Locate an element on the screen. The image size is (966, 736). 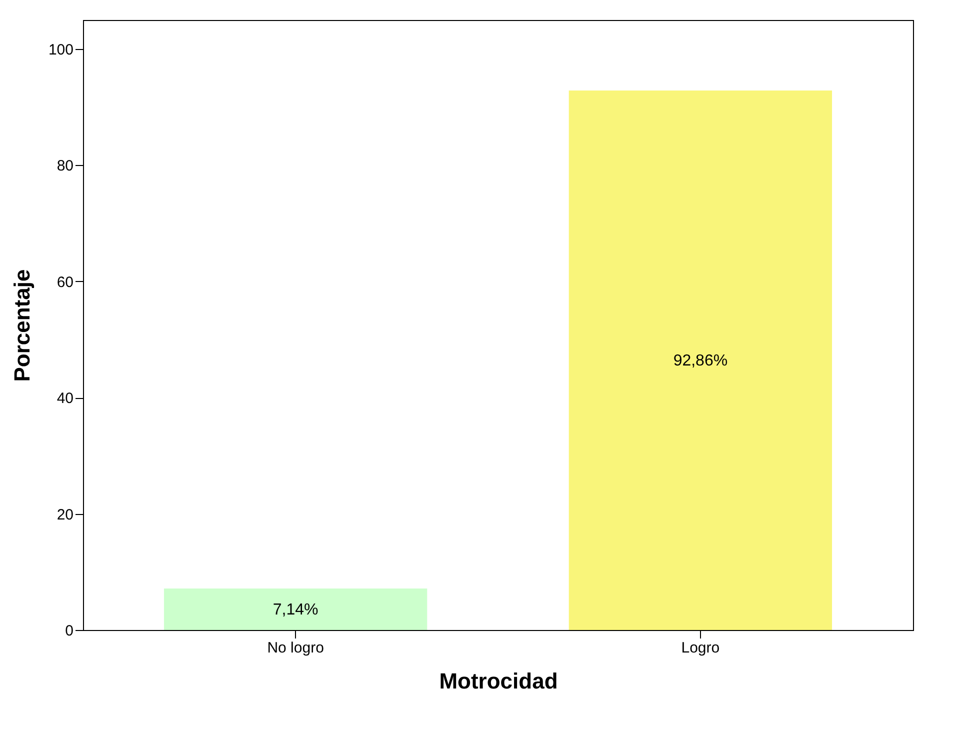
x-axis-title: Motrocidad is located at coordinates (498, 681).